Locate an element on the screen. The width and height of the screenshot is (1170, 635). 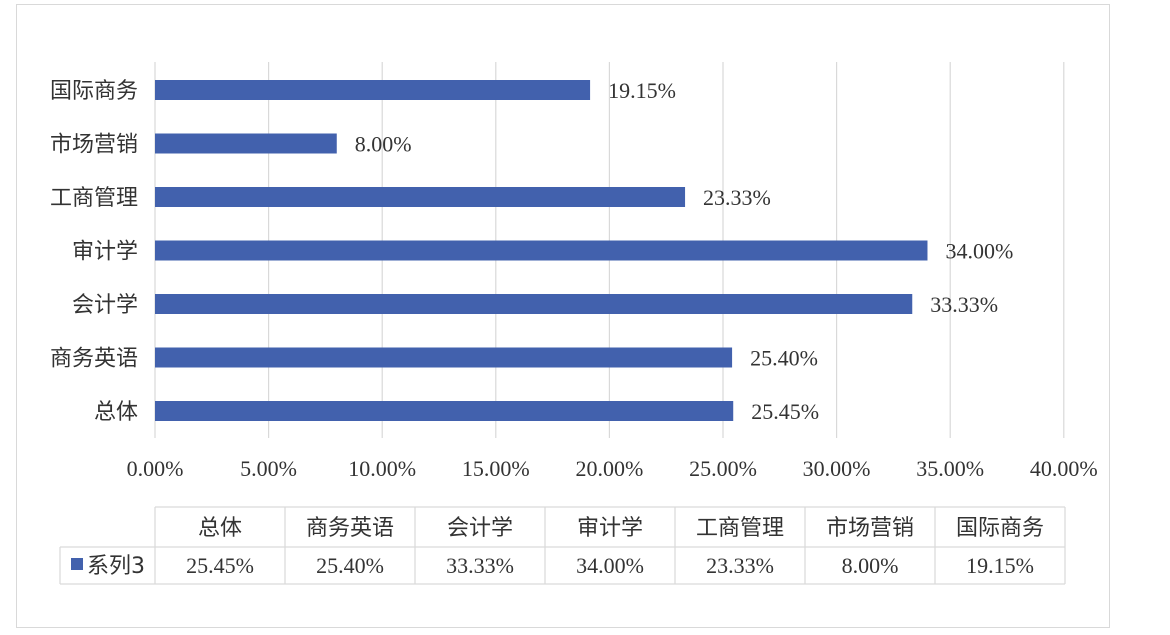
table-header-cell: 工商管理 is located at coordinates (740, 528).